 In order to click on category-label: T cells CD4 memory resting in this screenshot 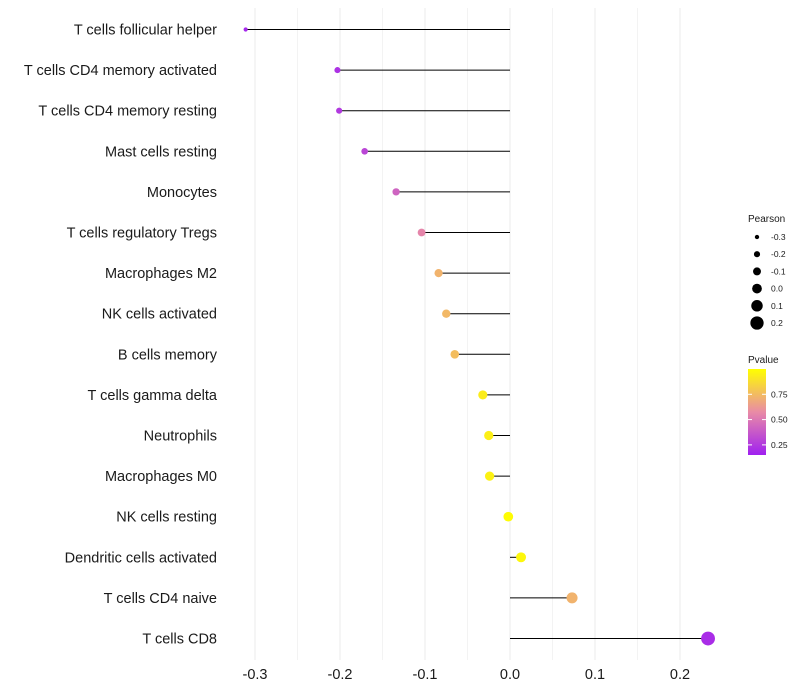, I will do `click(127, 112)`.